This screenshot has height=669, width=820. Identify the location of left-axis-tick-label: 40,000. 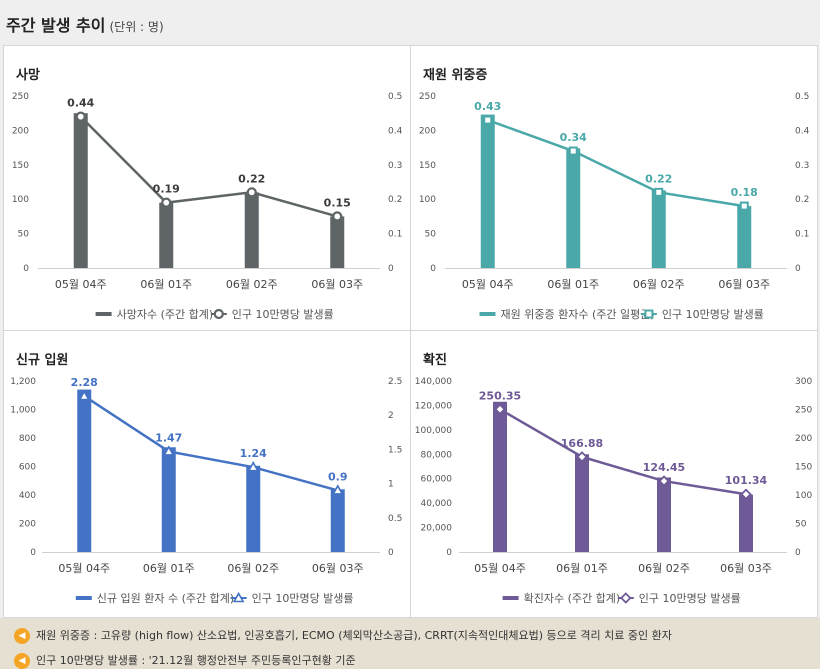
(437, 504).